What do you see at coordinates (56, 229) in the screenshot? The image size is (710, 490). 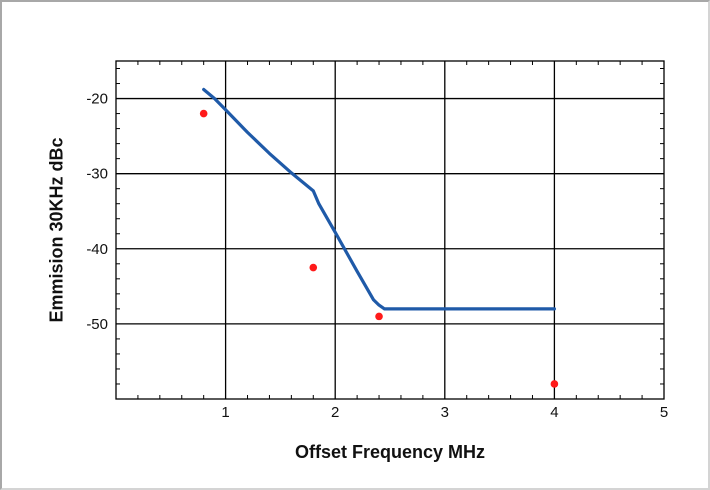 I see `y-axis-title: Emmision 30KHz dBc` at bounding box center [56, 229].